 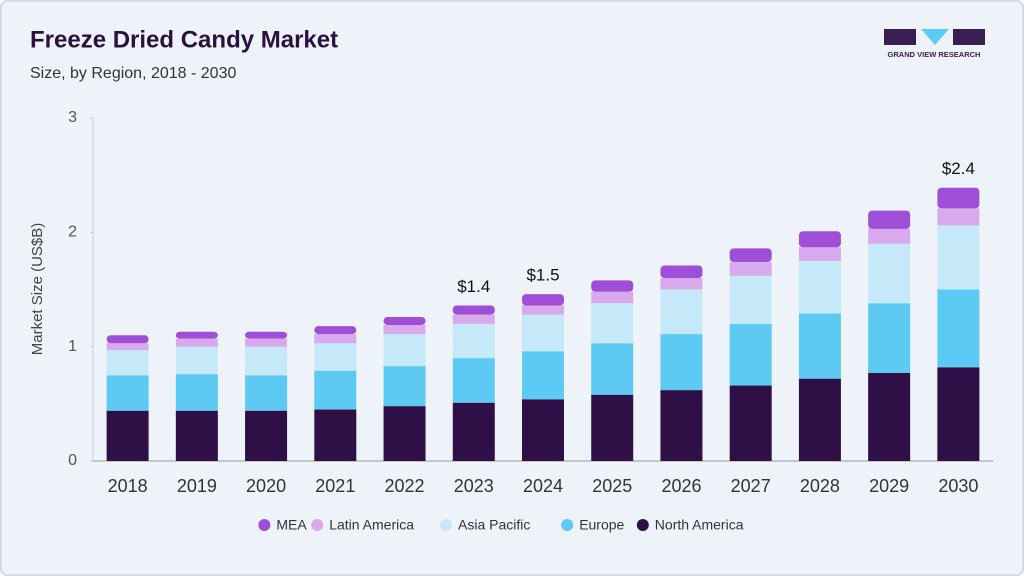 I want to click on x-tick-label: 2030, so click(x=958, y=486).